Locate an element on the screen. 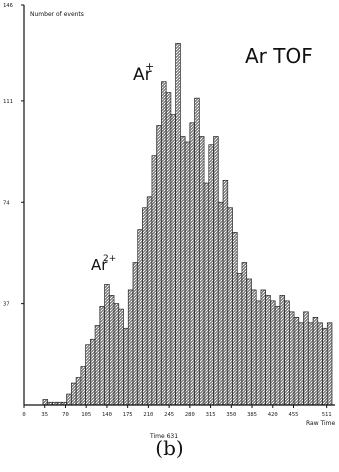  y-tick-label: 37 is located at coordinates (6, 305).